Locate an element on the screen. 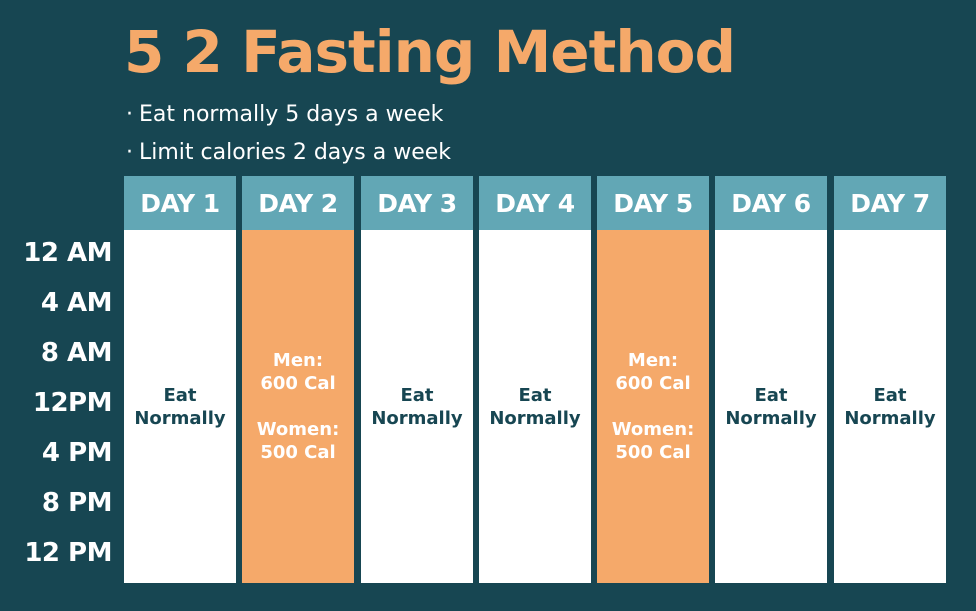 This screenshot has width=976, height=611. day-header: DAY 6 is located at coordinates (771, 203).